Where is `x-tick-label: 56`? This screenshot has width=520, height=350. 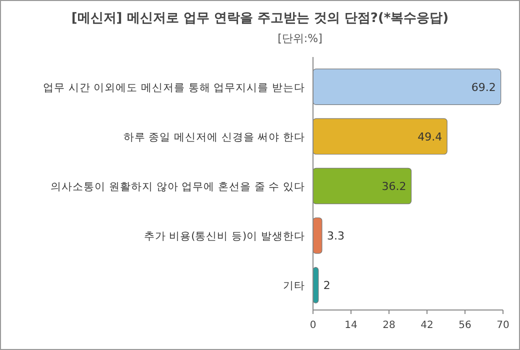 x-tick-label: 56 is located at coordinates (465, 325).